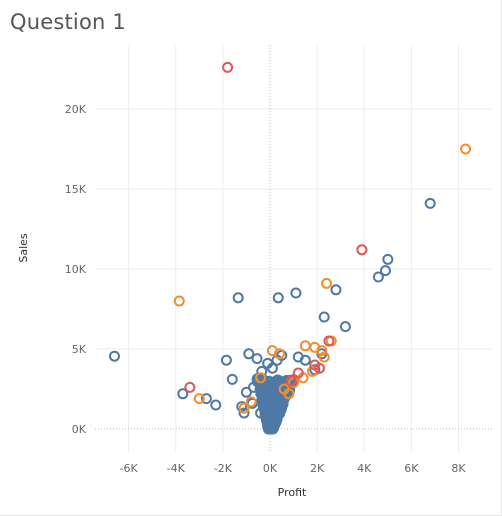 This screenshot has height=516, width=502. Describe the element at coordinates (79, 349) in the screenshot. I see `y-tick-label: 5K` at that location.